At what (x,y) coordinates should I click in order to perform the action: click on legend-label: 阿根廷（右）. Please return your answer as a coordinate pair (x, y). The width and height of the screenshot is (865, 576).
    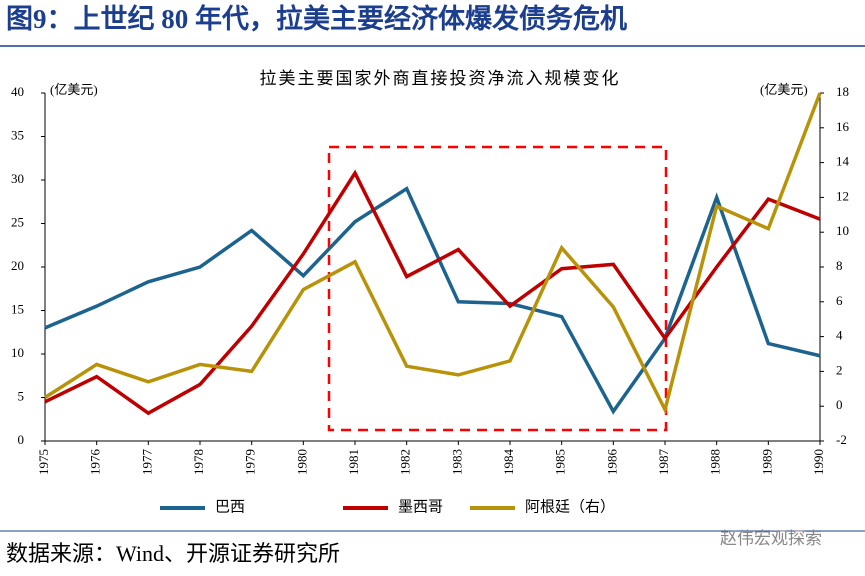
    Looking at the image, I should click on (570, 506).